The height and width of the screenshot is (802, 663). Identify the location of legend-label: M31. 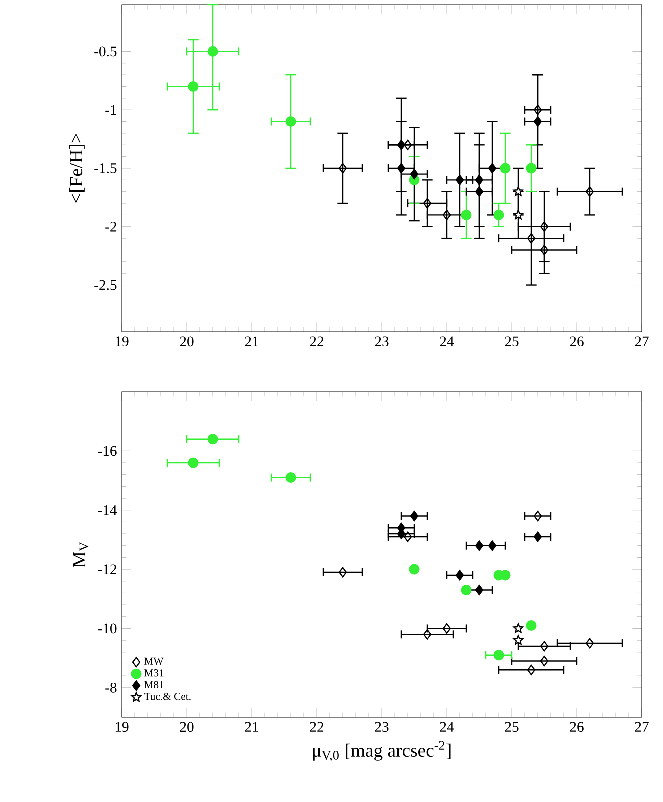
(154, 673).